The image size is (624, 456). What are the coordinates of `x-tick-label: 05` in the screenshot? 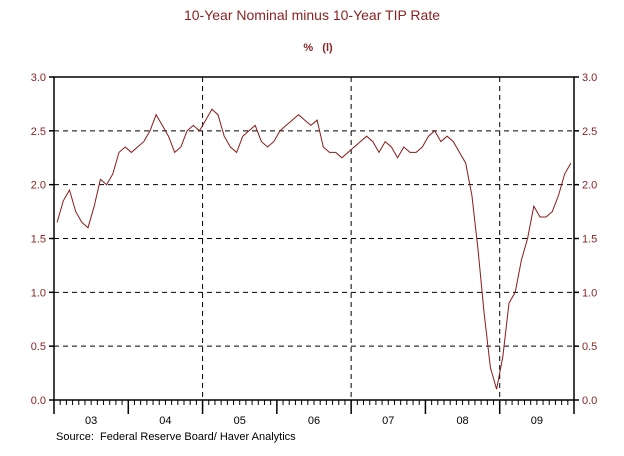 It's located at (240, 421).